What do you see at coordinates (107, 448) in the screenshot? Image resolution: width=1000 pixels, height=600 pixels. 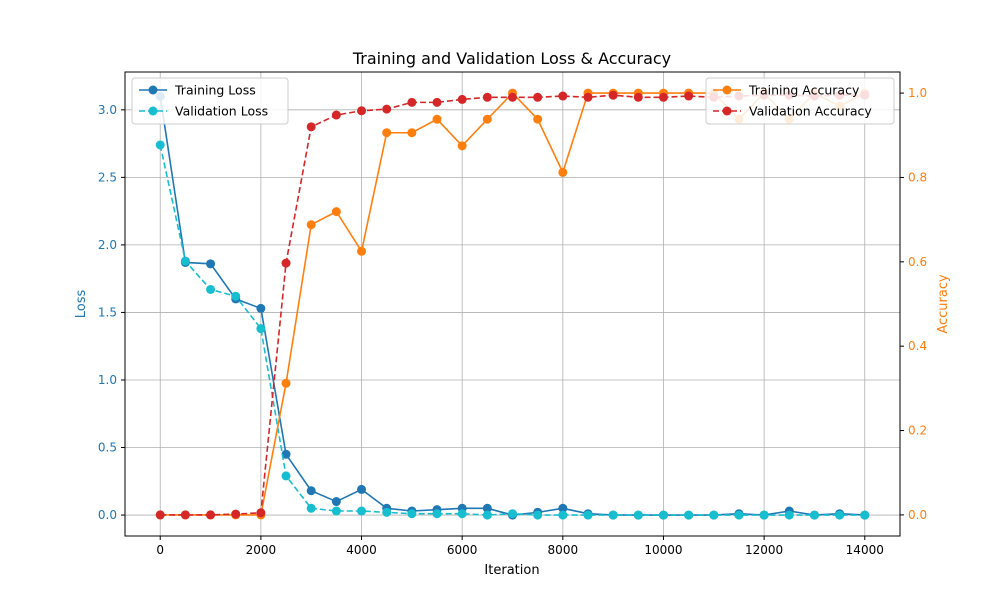 I see `left-y-tick-label: 0.5` at bounding box center [107, 448].